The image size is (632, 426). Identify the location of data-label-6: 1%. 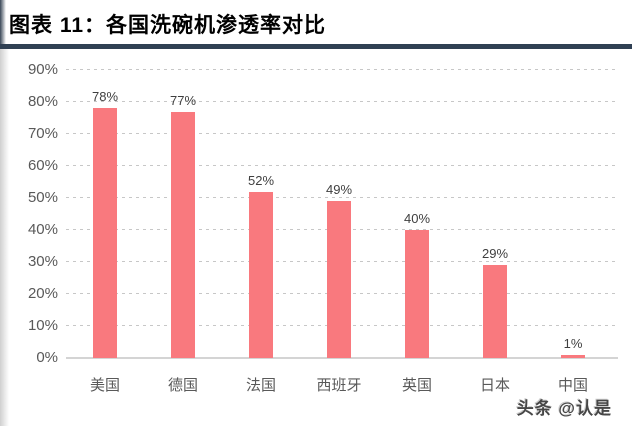
(573, 343).